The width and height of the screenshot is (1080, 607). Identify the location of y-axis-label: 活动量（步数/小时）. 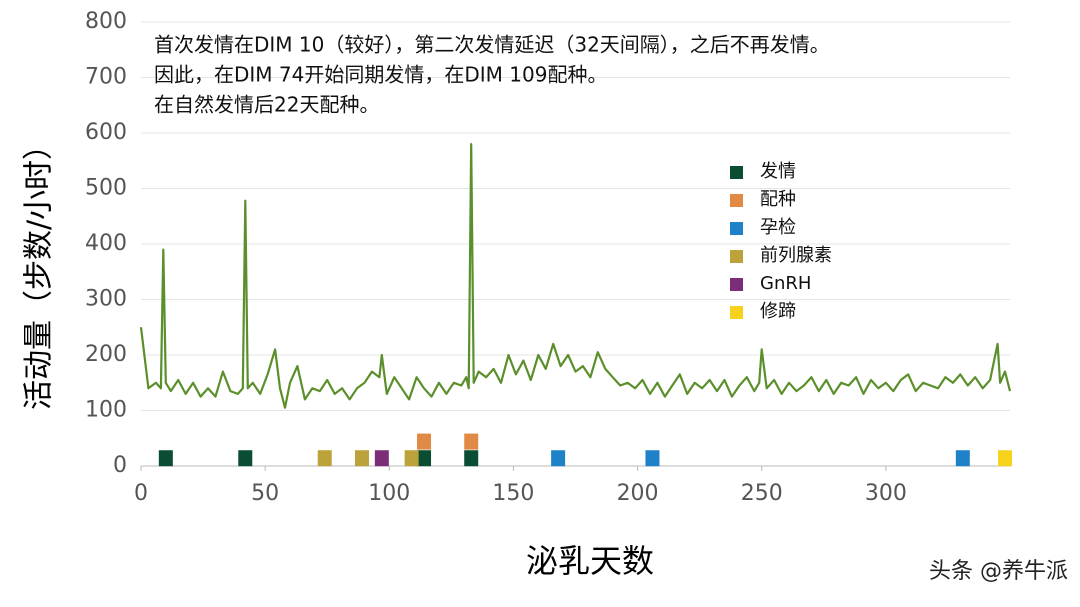
(39, 270).